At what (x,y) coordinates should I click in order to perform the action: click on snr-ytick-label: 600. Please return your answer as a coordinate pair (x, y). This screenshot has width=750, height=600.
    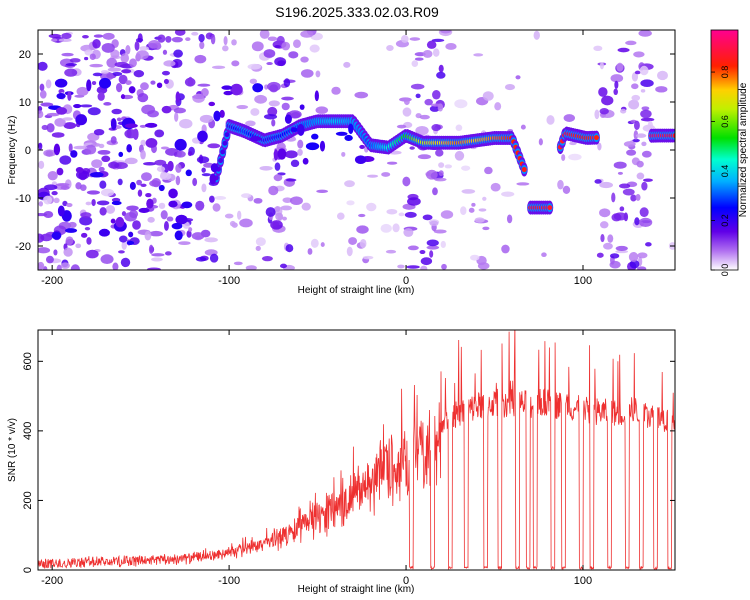
    Looking at the image, I should click on (28, 361).